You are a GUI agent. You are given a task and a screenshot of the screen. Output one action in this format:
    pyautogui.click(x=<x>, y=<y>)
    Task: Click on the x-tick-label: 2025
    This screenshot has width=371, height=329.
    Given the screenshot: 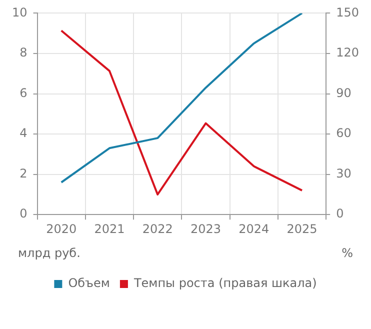 What is the action you would take?
    pyautogui.click(x=302, y=229)
    